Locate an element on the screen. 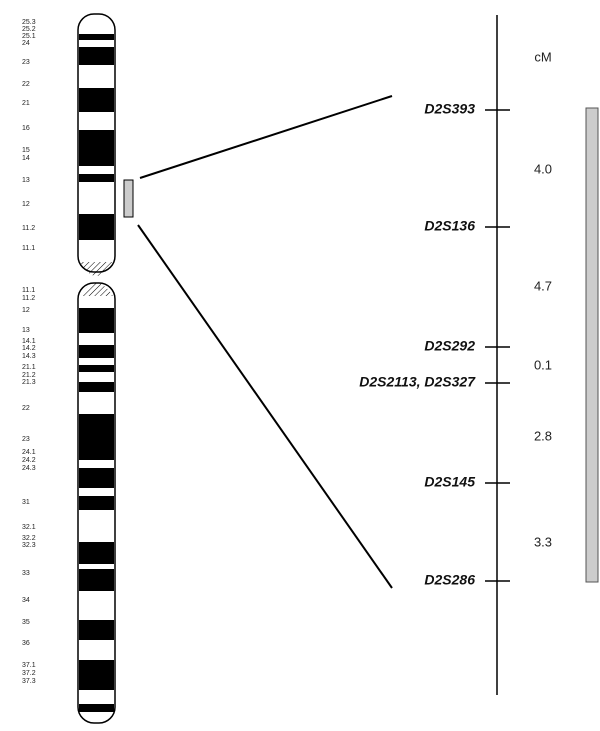 Image resolution: width=600 pixels, height=731 pixels. band-label: 35 is located at coordinates (26, 622).